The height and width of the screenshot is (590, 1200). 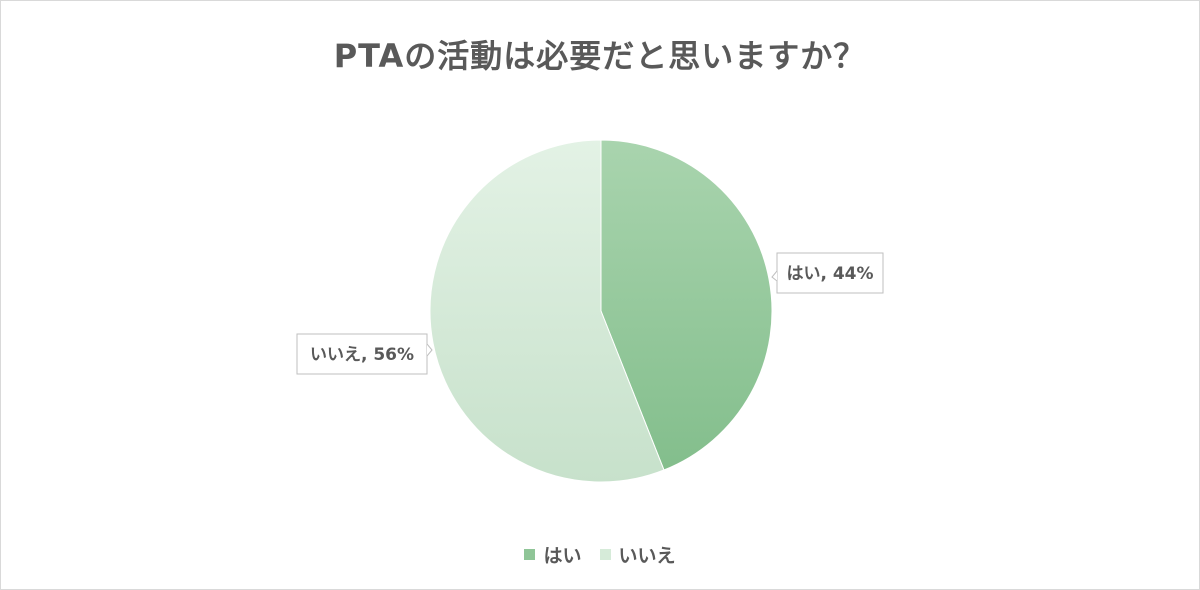 I want to click on data-label-yes: はい, 44%, so click(x=827, y=273).